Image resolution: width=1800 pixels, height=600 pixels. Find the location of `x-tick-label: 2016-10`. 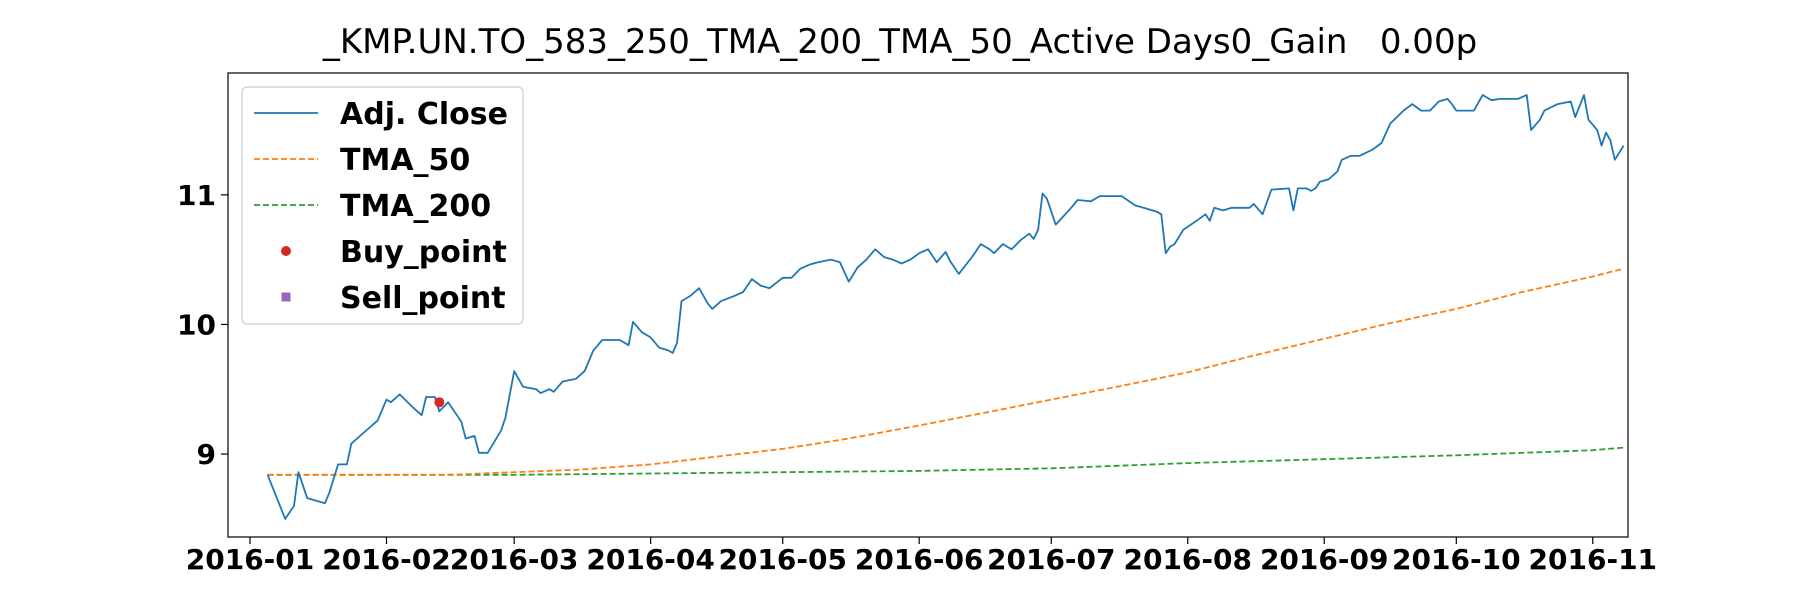

x-tick-label: 2016-10 is located at coordinates (1456, 559).